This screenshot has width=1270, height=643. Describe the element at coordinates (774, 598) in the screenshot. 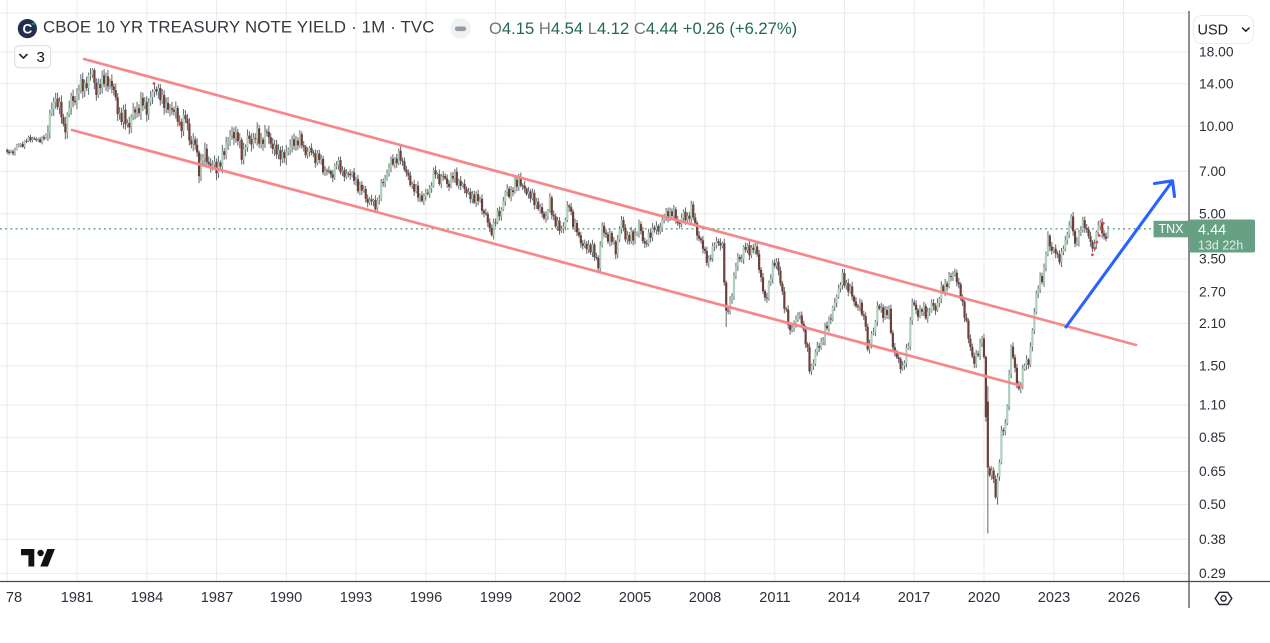

I see `svg-text: 2011` at that location.